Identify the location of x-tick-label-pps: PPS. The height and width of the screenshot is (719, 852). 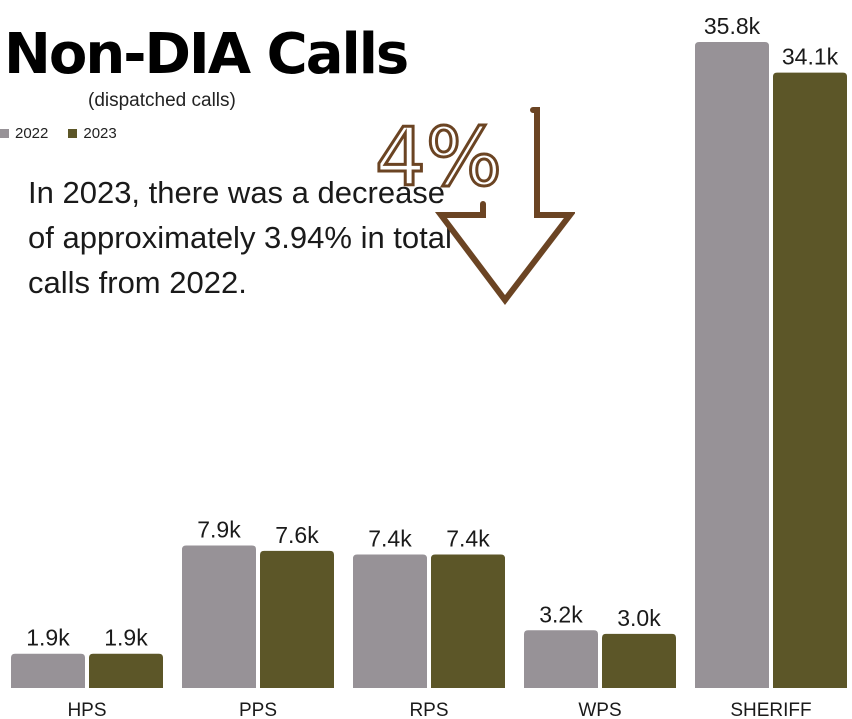
(258, 709).